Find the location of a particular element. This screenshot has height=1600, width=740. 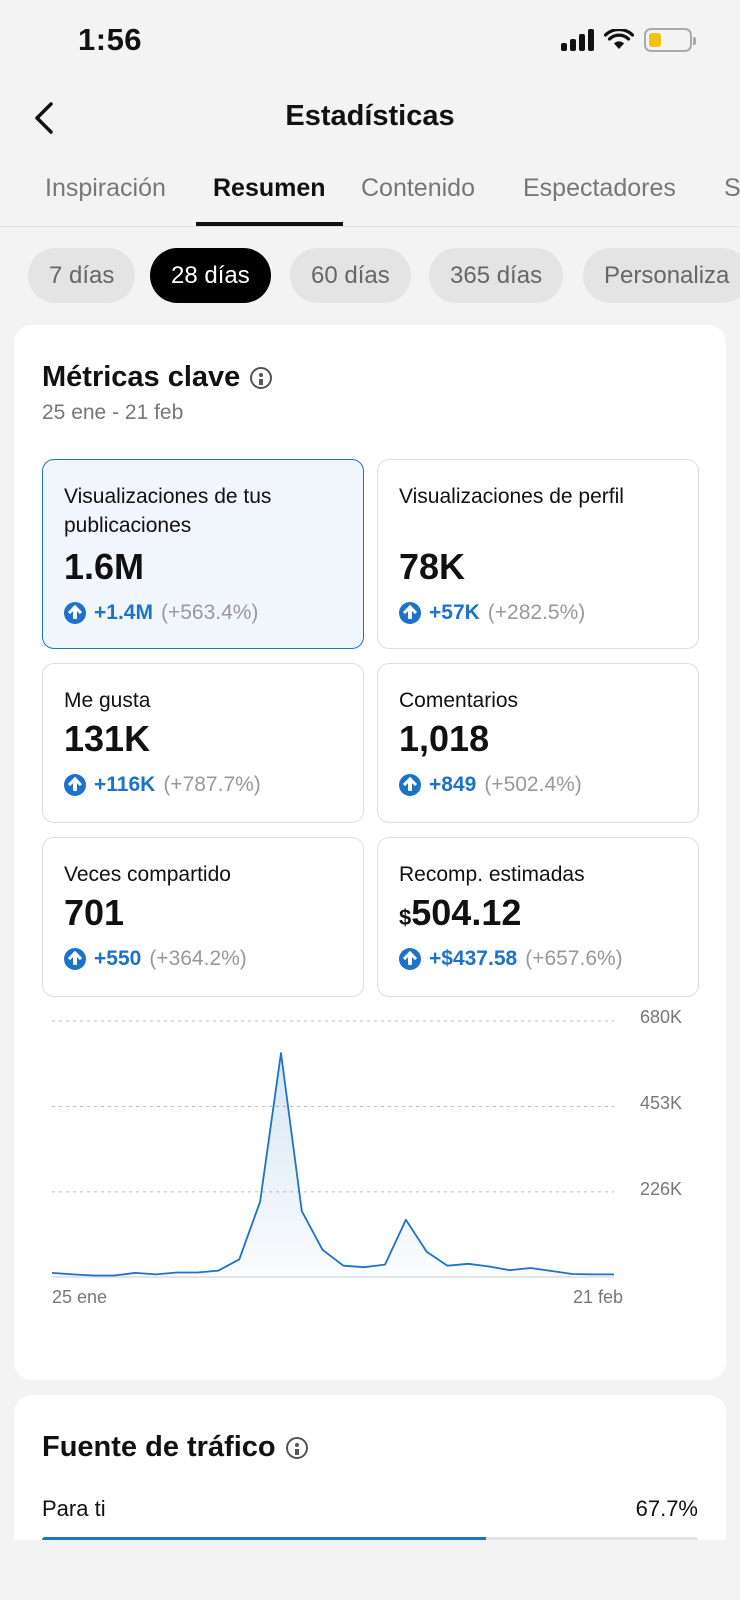

key-metrics-title-text: Métricas clave is located at coordinates (141, 377).